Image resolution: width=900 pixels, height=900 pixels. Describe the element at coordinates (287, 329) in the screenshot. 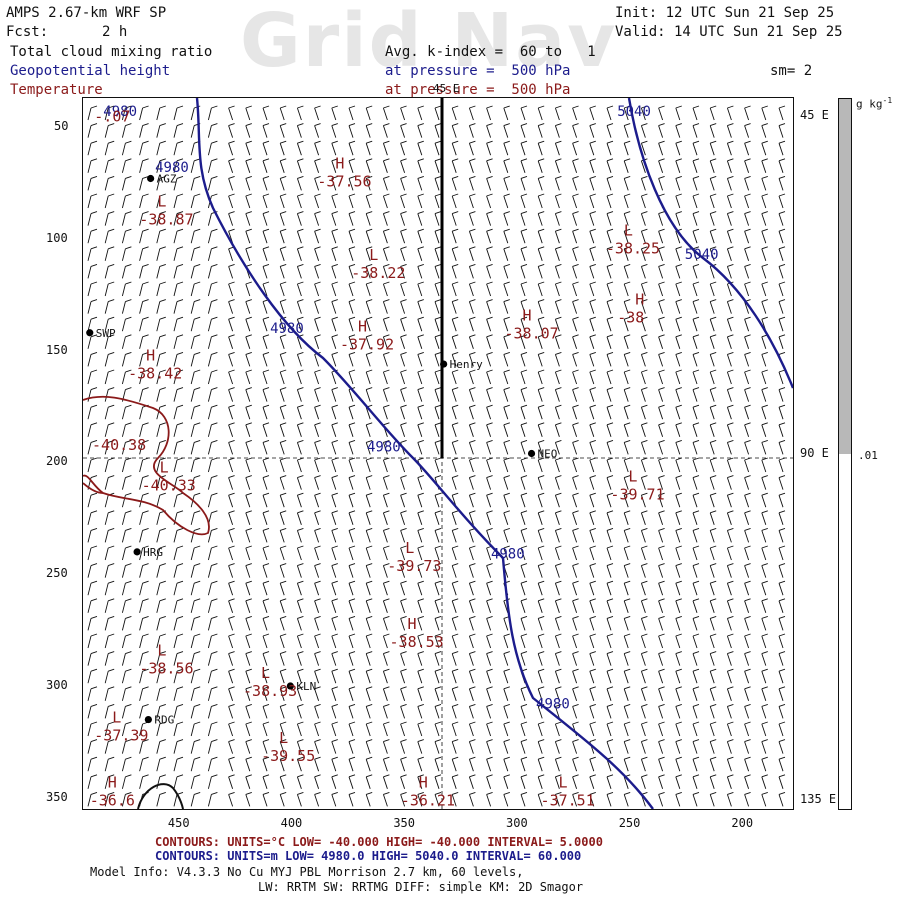

I see `height-label: 4980` at that location.